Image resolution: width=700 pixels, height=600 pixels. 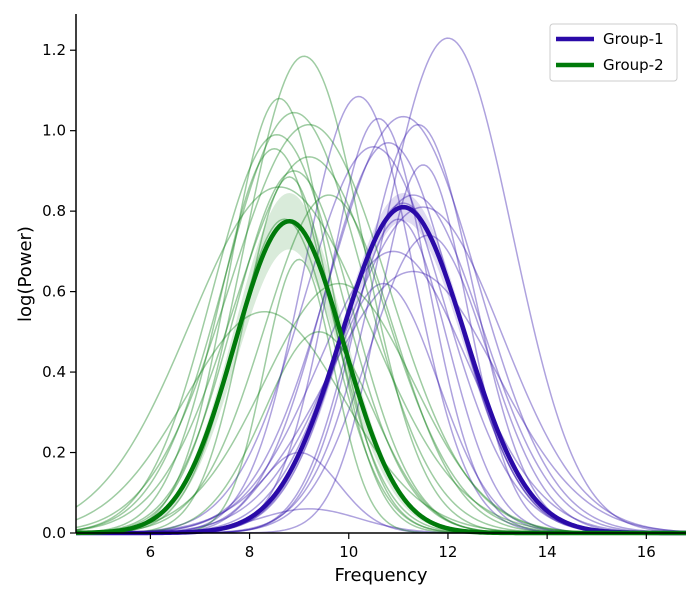 I want to click on x-tick-label: 14, so click(x=547, y=552).